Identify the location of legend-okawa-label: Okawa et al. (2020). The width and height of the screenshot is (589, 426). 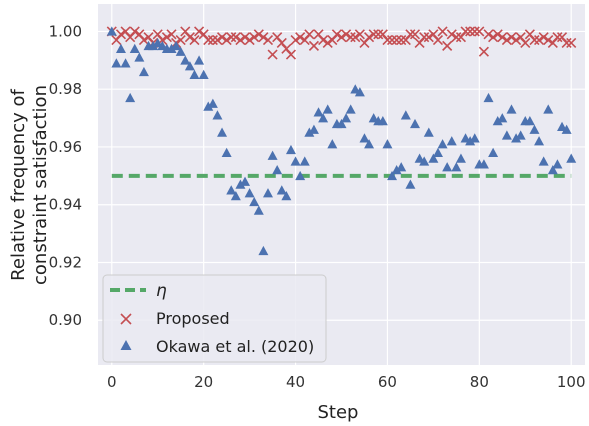
(235, 346).